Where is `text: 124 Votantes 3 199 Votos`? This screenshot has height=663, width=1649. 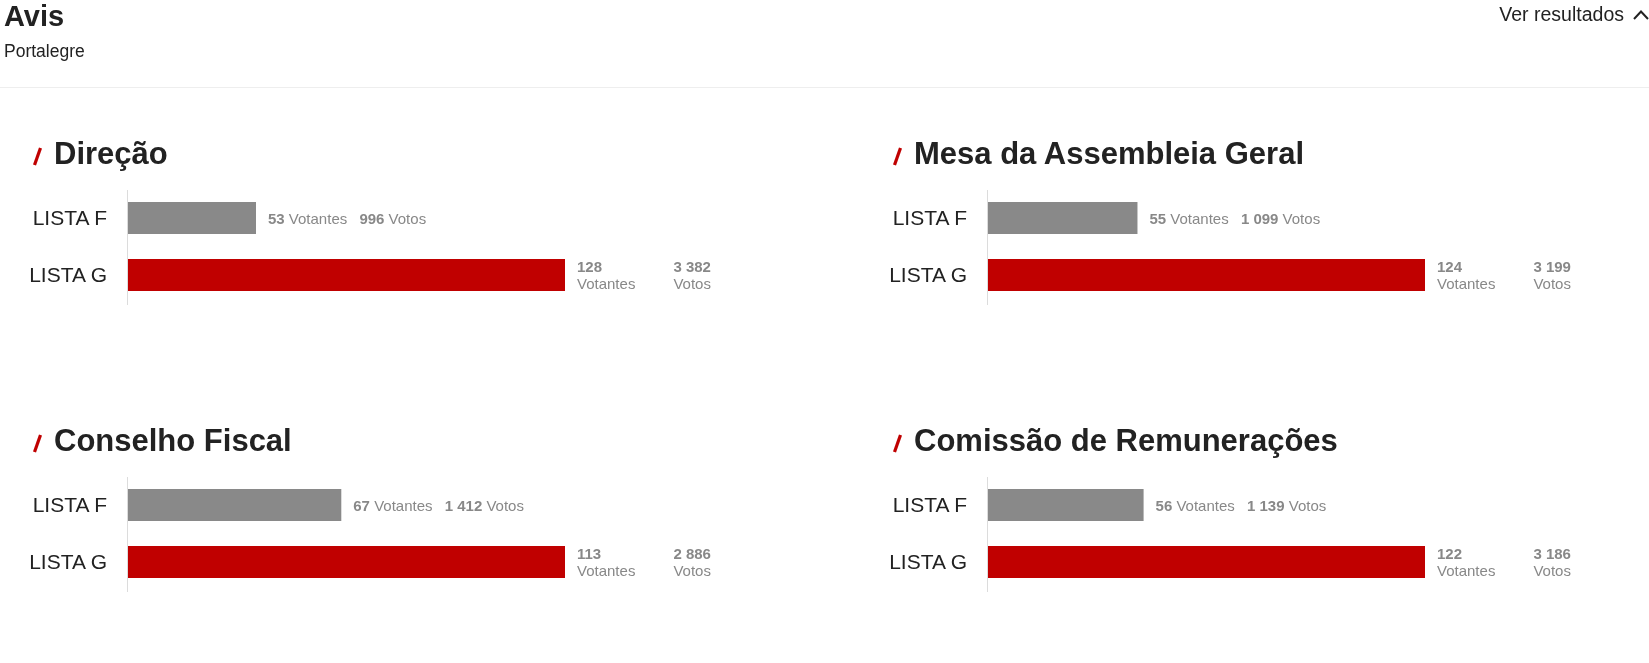 text: 124 Votantes 3 199 Votos is located at coordinates (1504, 274).